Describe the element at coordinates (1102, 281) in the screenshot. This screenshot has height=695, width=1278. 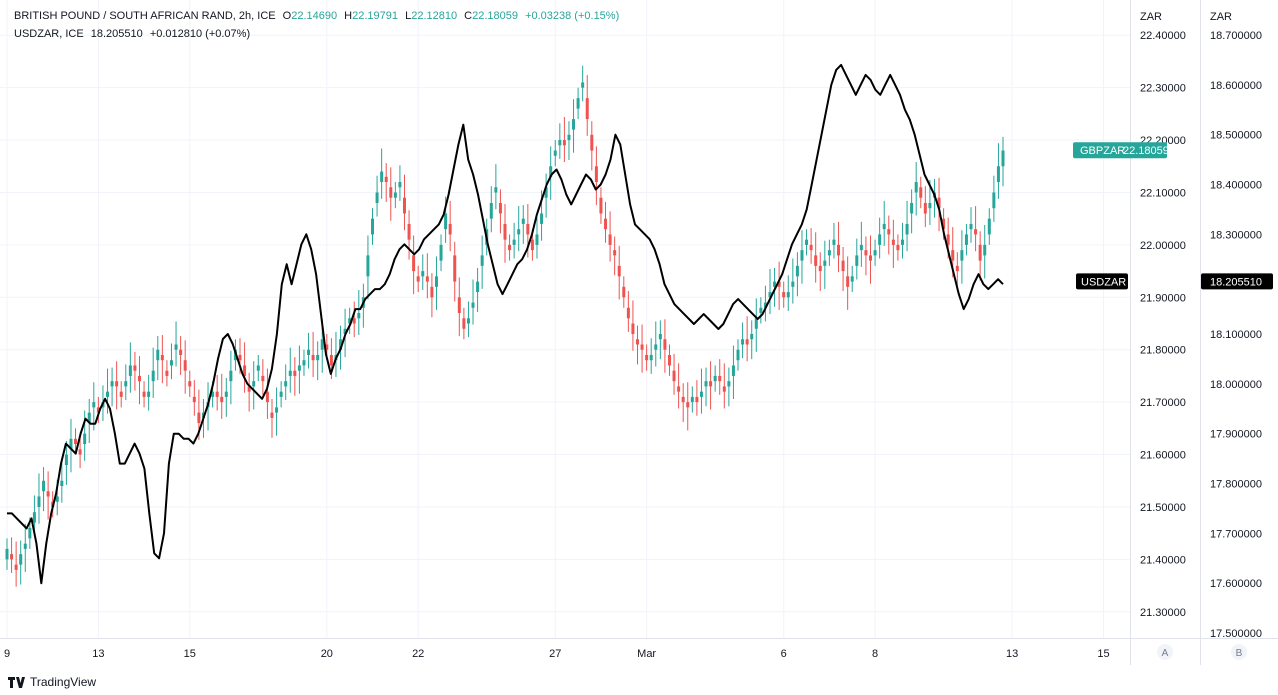
I see `usdzar-label-badge` at that location.